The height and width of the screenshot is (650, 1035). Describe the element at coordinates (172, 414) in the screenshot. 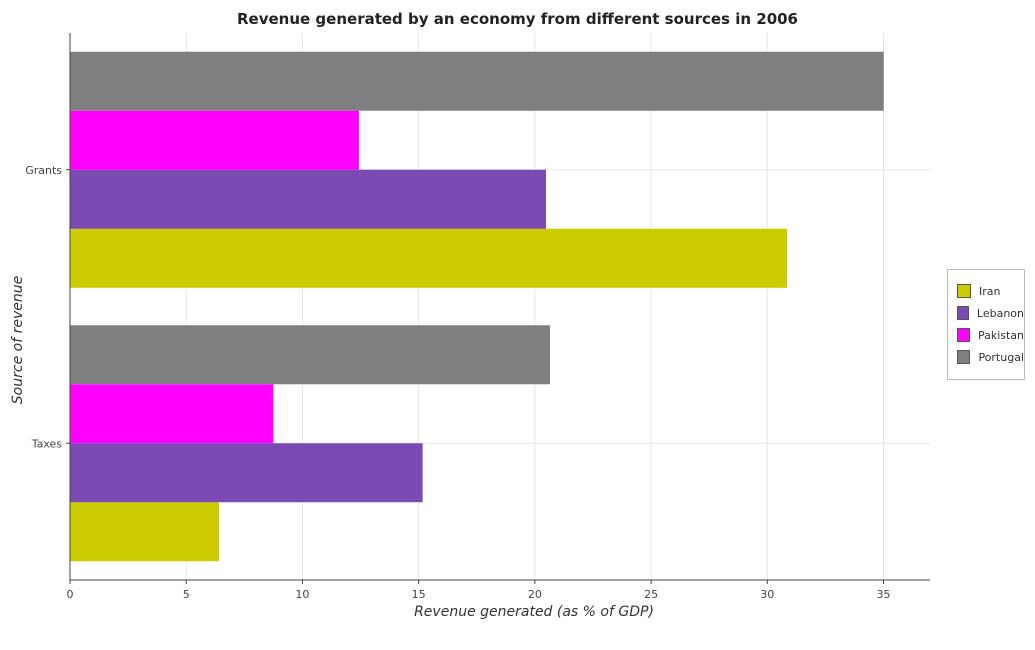

I see `bar-pakistan-taxes` at that location.